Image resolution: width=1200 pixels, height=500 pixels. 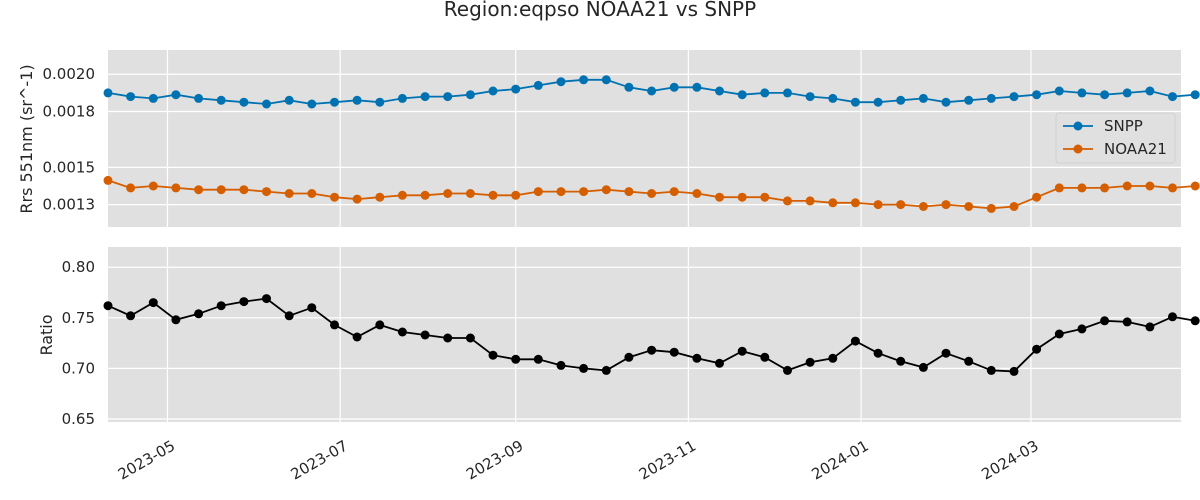 I want to click on legend-marker-noaa21, so click(x=1078, y=149).